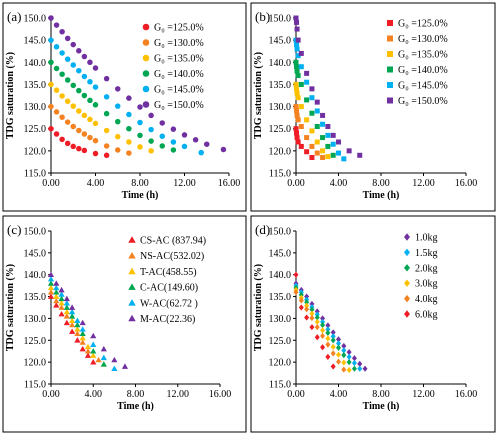 This screenshot has width=500, height=436. What do you see at coordinates (426, 299) in the screenshot?
I see `legend-label: 4.0kg` at bounding box center [426, 299].